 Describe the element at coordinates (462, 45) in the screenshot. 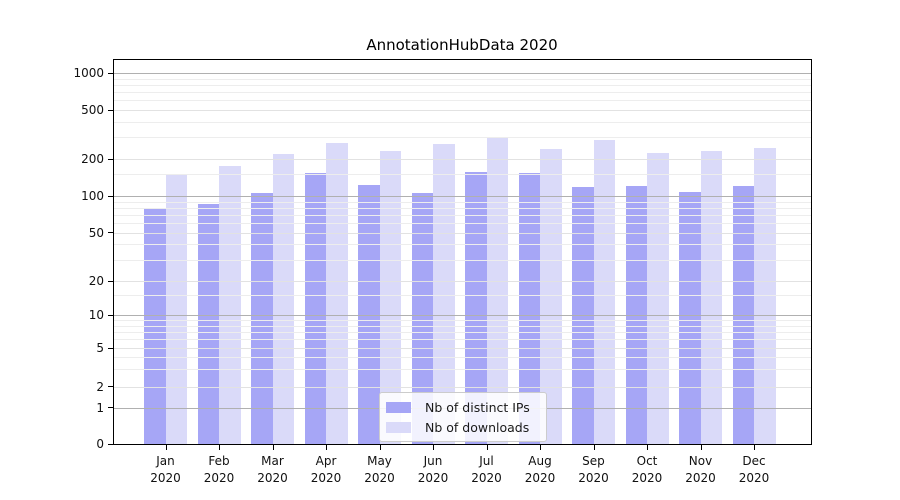

I see `chart-title: AnnotationHubData 2020` at that location.